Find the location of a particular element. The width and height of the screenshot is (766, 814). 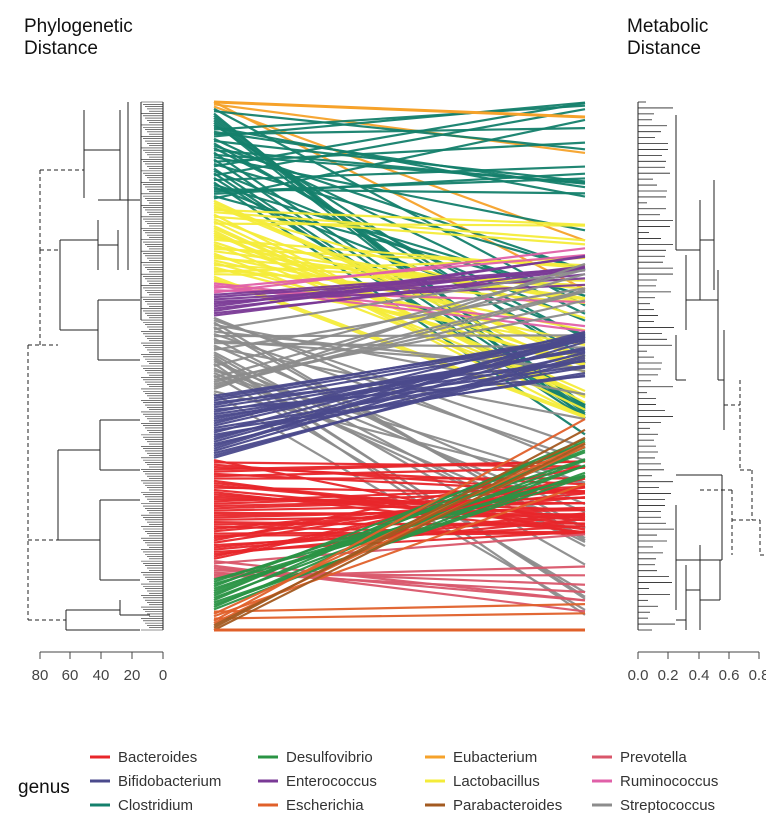

phylogenetic-axis: 80 60 40 20 0 is located at coordinates (99, 667).